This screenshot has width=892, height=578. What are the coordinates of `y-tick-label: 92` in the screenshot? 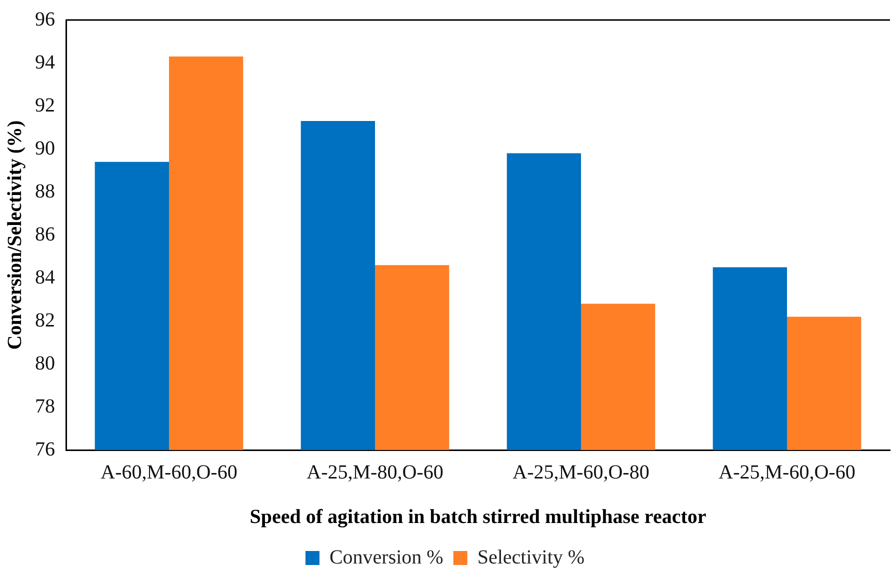 It's located at (45, 105).